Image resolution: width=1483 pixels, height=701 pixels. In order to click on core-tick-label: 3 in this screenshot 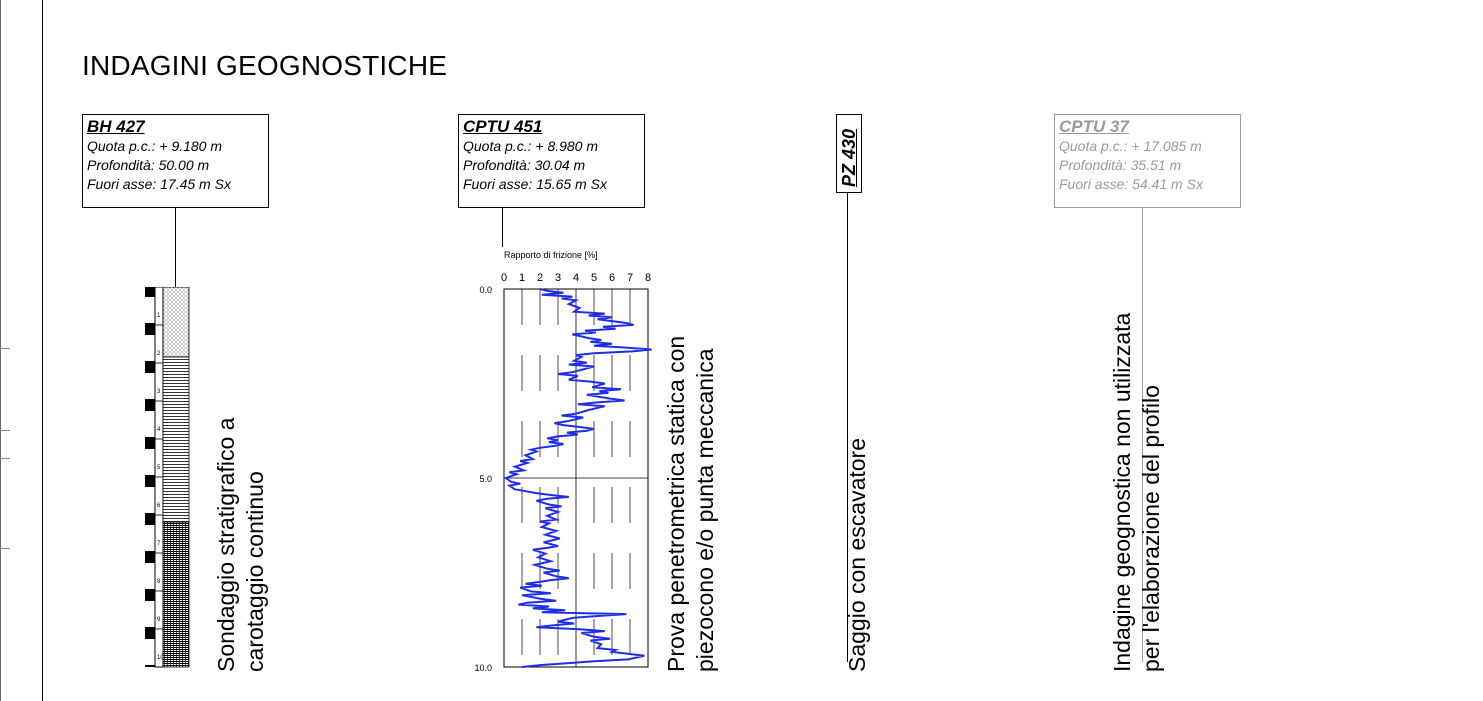, I will do `click(159, 392)`.